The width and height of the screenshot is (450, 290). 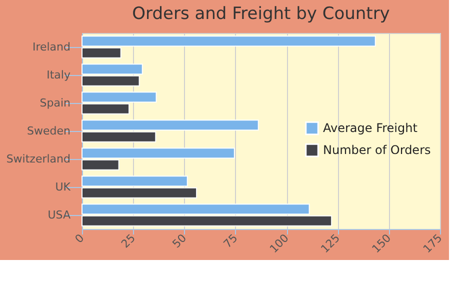 What do you see at coordinates (55, 103) in the screenshot?
I see `y-tick-label: Spain` at bounding box center [55, 103].